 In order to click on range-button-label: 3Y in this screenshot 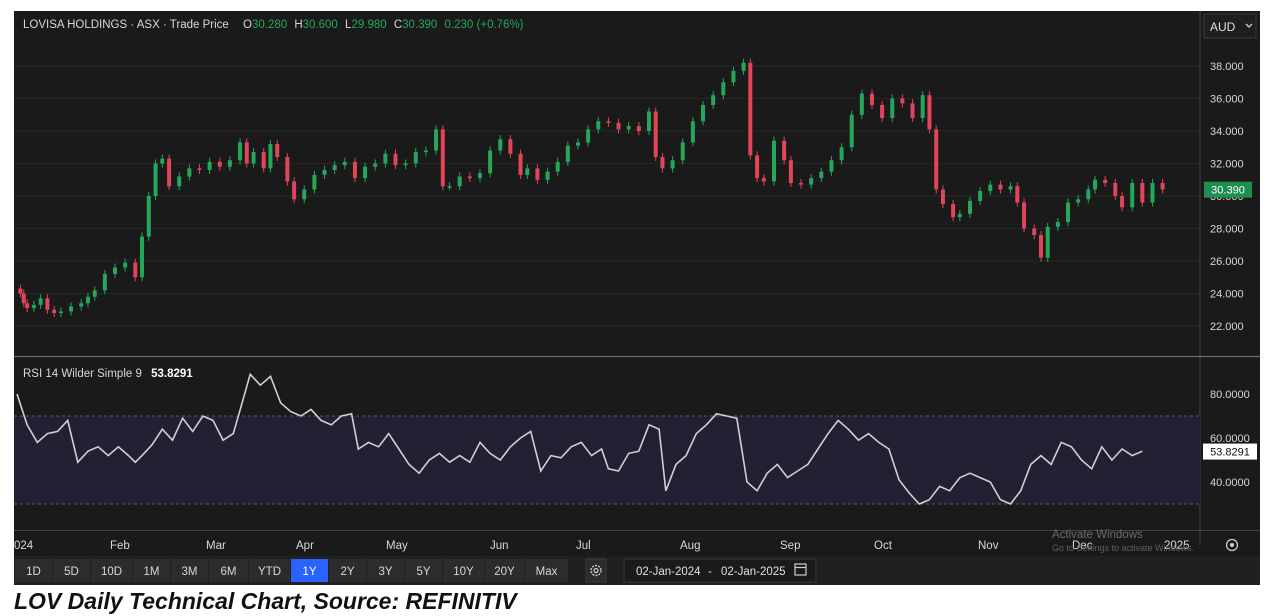, I will do `click(385, 572)`.